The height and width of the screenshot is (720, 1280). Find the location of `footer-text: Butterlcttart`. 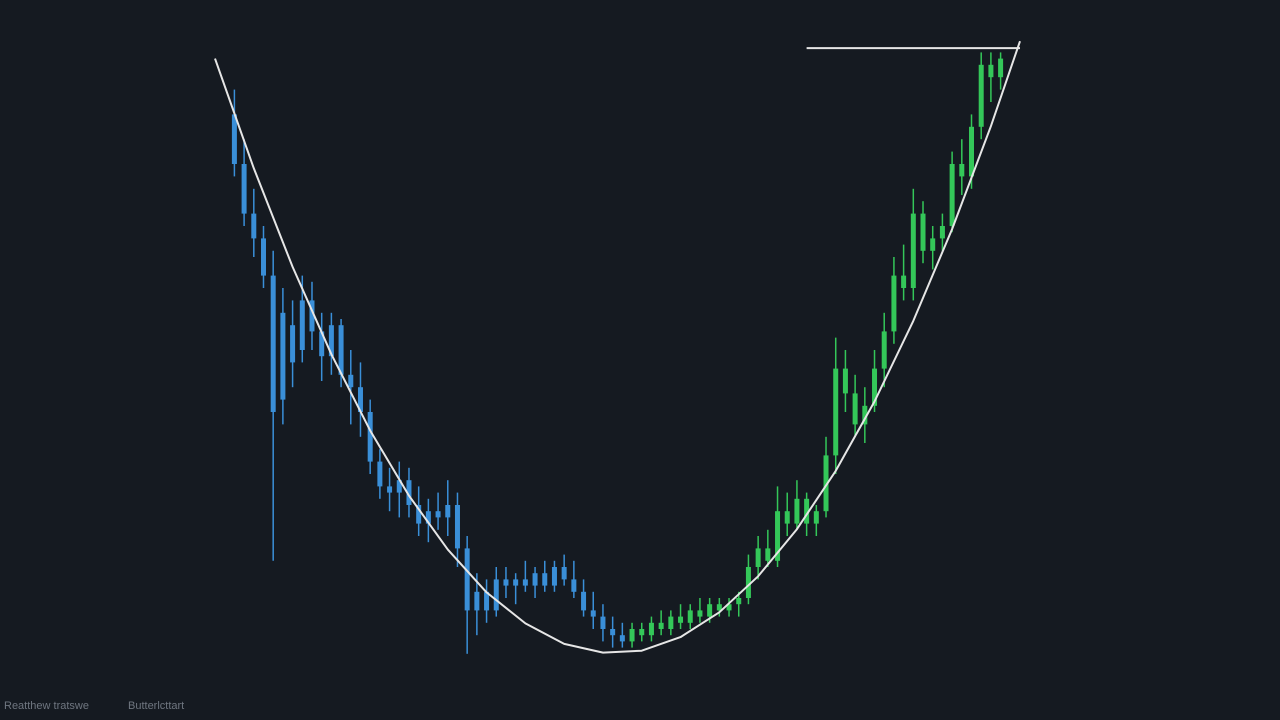

footer-text: Butterlcttart is located at coordinates (156, 706).